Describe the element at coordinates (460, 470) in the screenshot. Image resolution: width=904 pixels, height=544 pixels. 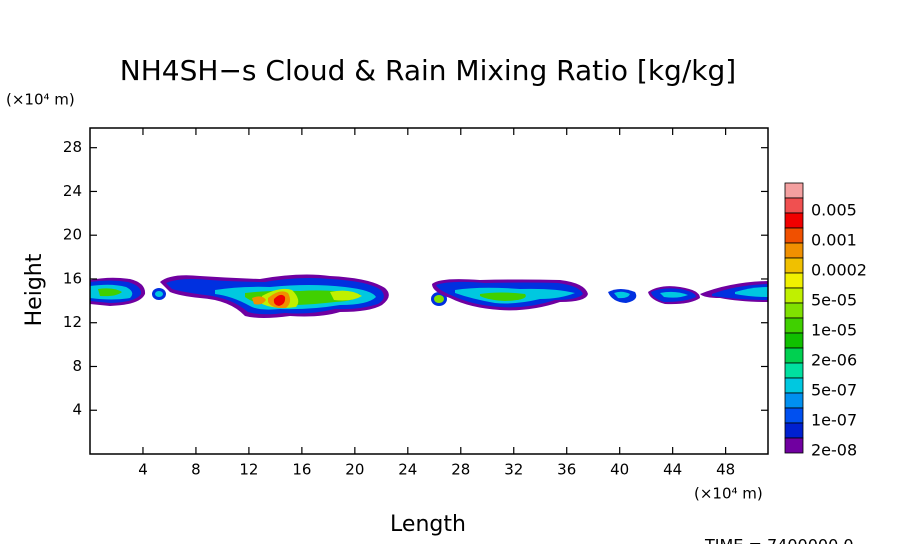
I see `x-tick-label: 28` at that location.